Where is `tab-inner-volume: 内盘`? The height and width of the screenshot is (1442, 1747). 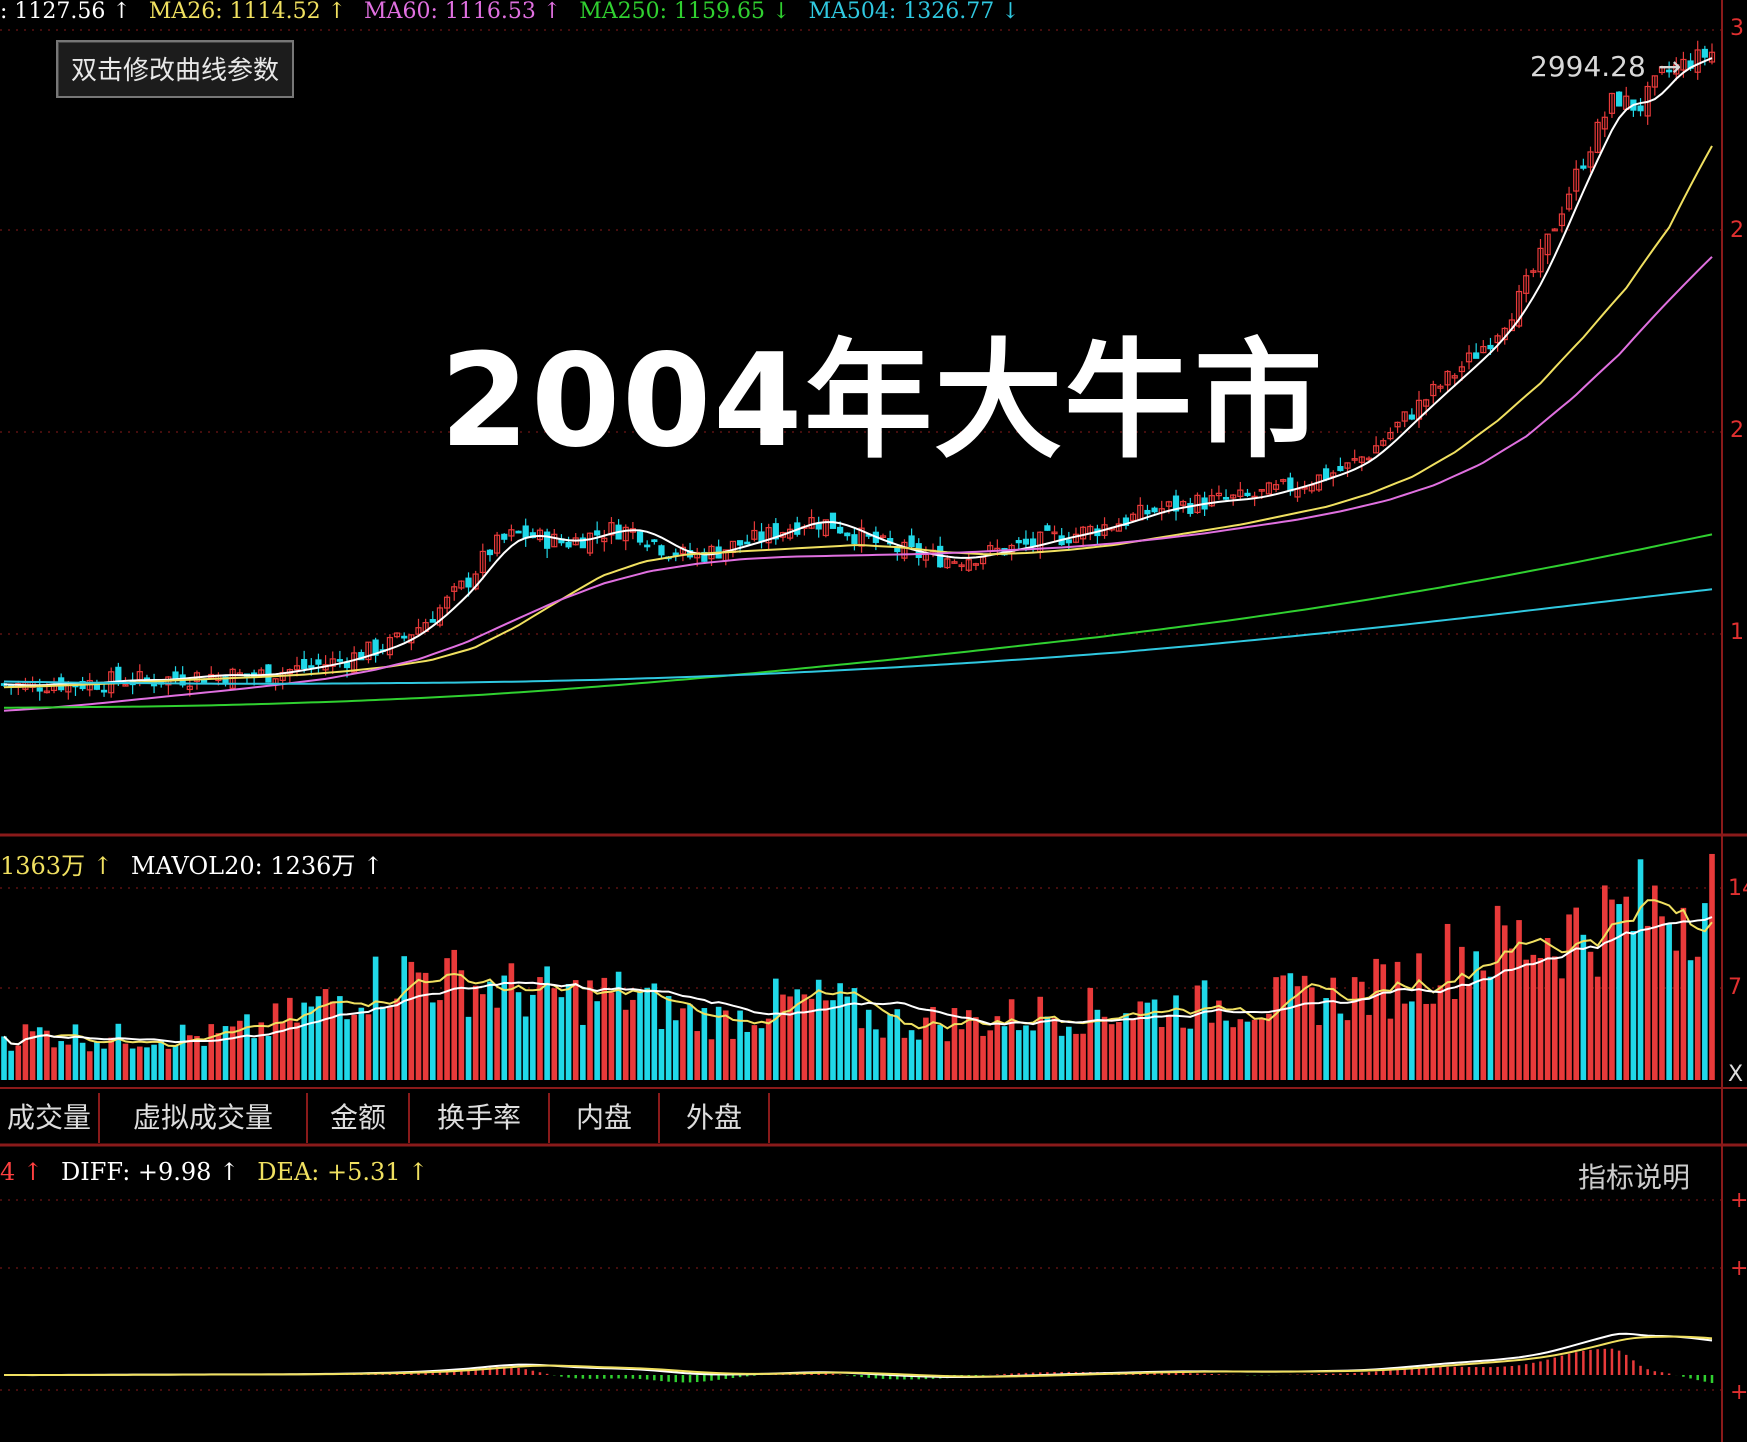
tab-inner-volume: 内盘 is located at coordinates (605, 1118).